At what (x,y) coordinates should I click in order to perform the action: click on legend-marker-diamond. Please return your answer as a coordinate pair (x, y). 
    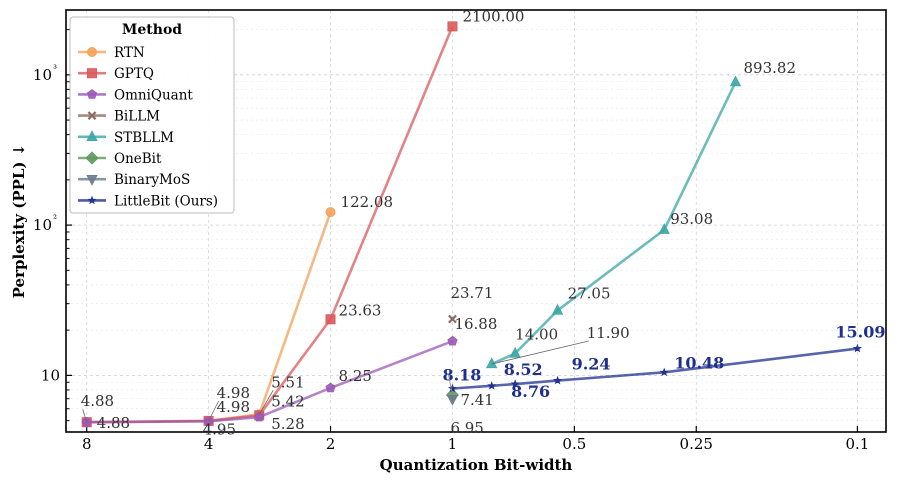
    Looking at the image, I should click on (92, 158).